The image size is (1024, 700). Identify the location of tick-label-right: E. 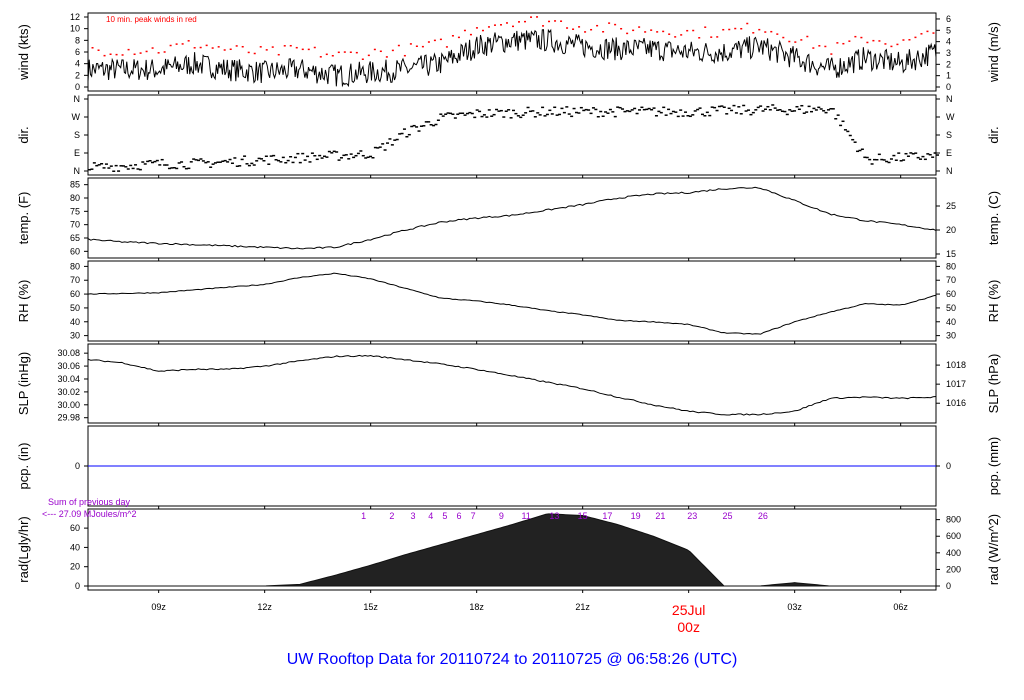
(949, 153).